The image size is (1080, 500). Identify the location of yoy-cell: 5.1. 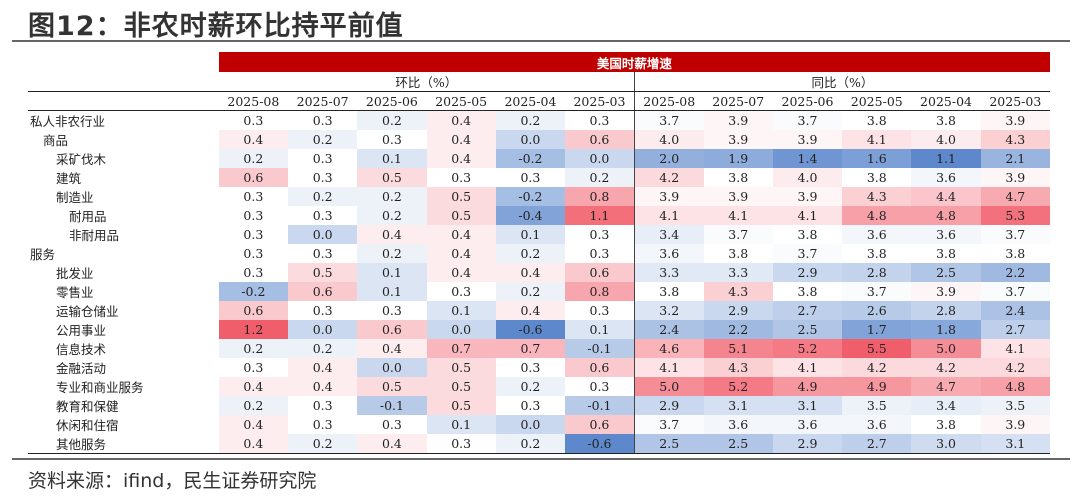
(738, 349).